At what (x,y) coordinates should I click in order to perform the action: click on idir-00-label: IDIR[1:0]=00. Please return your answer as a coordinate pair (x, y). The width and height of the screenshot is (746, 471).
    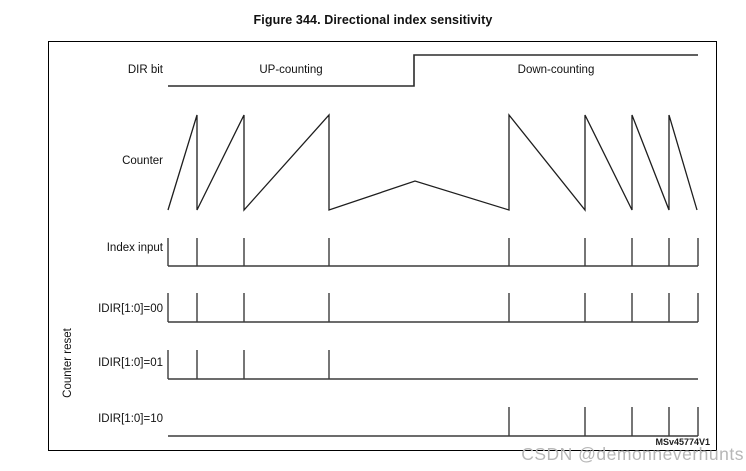
    Looking at the image, I should click on (130, 309).